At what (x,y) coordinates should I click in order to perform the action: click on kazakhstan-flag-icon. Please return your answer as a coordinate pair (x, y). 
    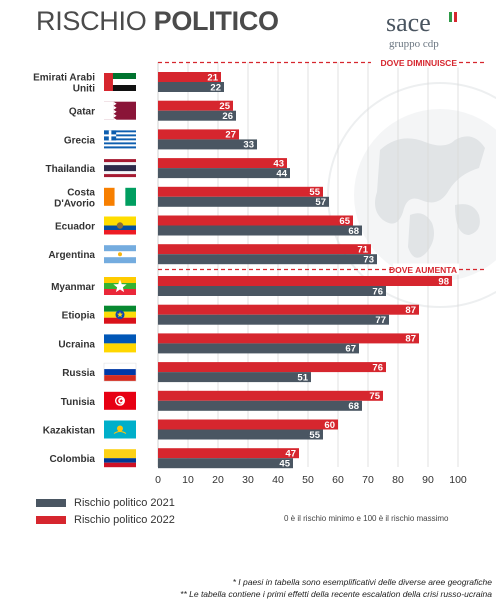
    Looking at the image, I should click on (120, 429).